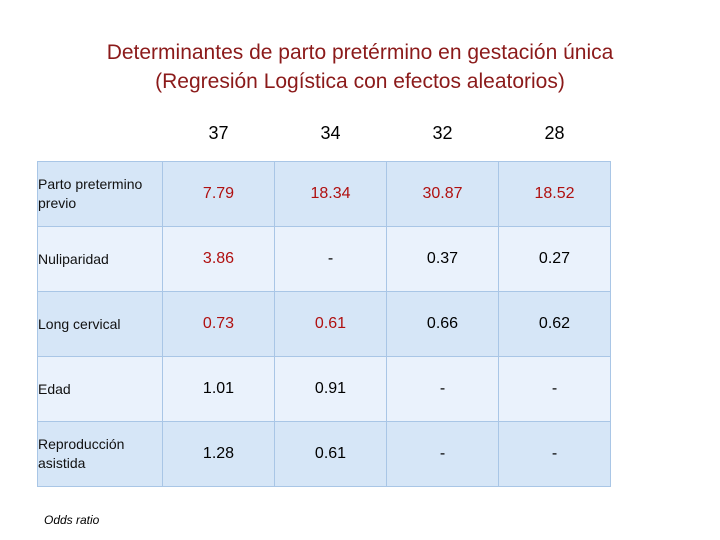 Image resolution: width=720 pixels, height=540 pixels. Describe the element at coordinates (100, 259) in the screenshot. I see `row-label: Nuliparidad` at that location.